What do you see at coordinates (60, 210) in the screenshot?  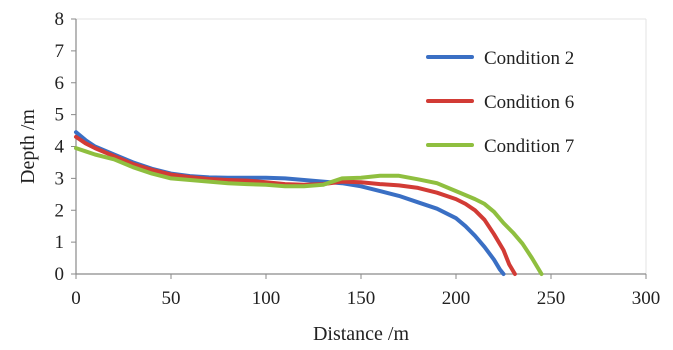 I see `y-tick-label: 2` at bounding box center [60, 210].